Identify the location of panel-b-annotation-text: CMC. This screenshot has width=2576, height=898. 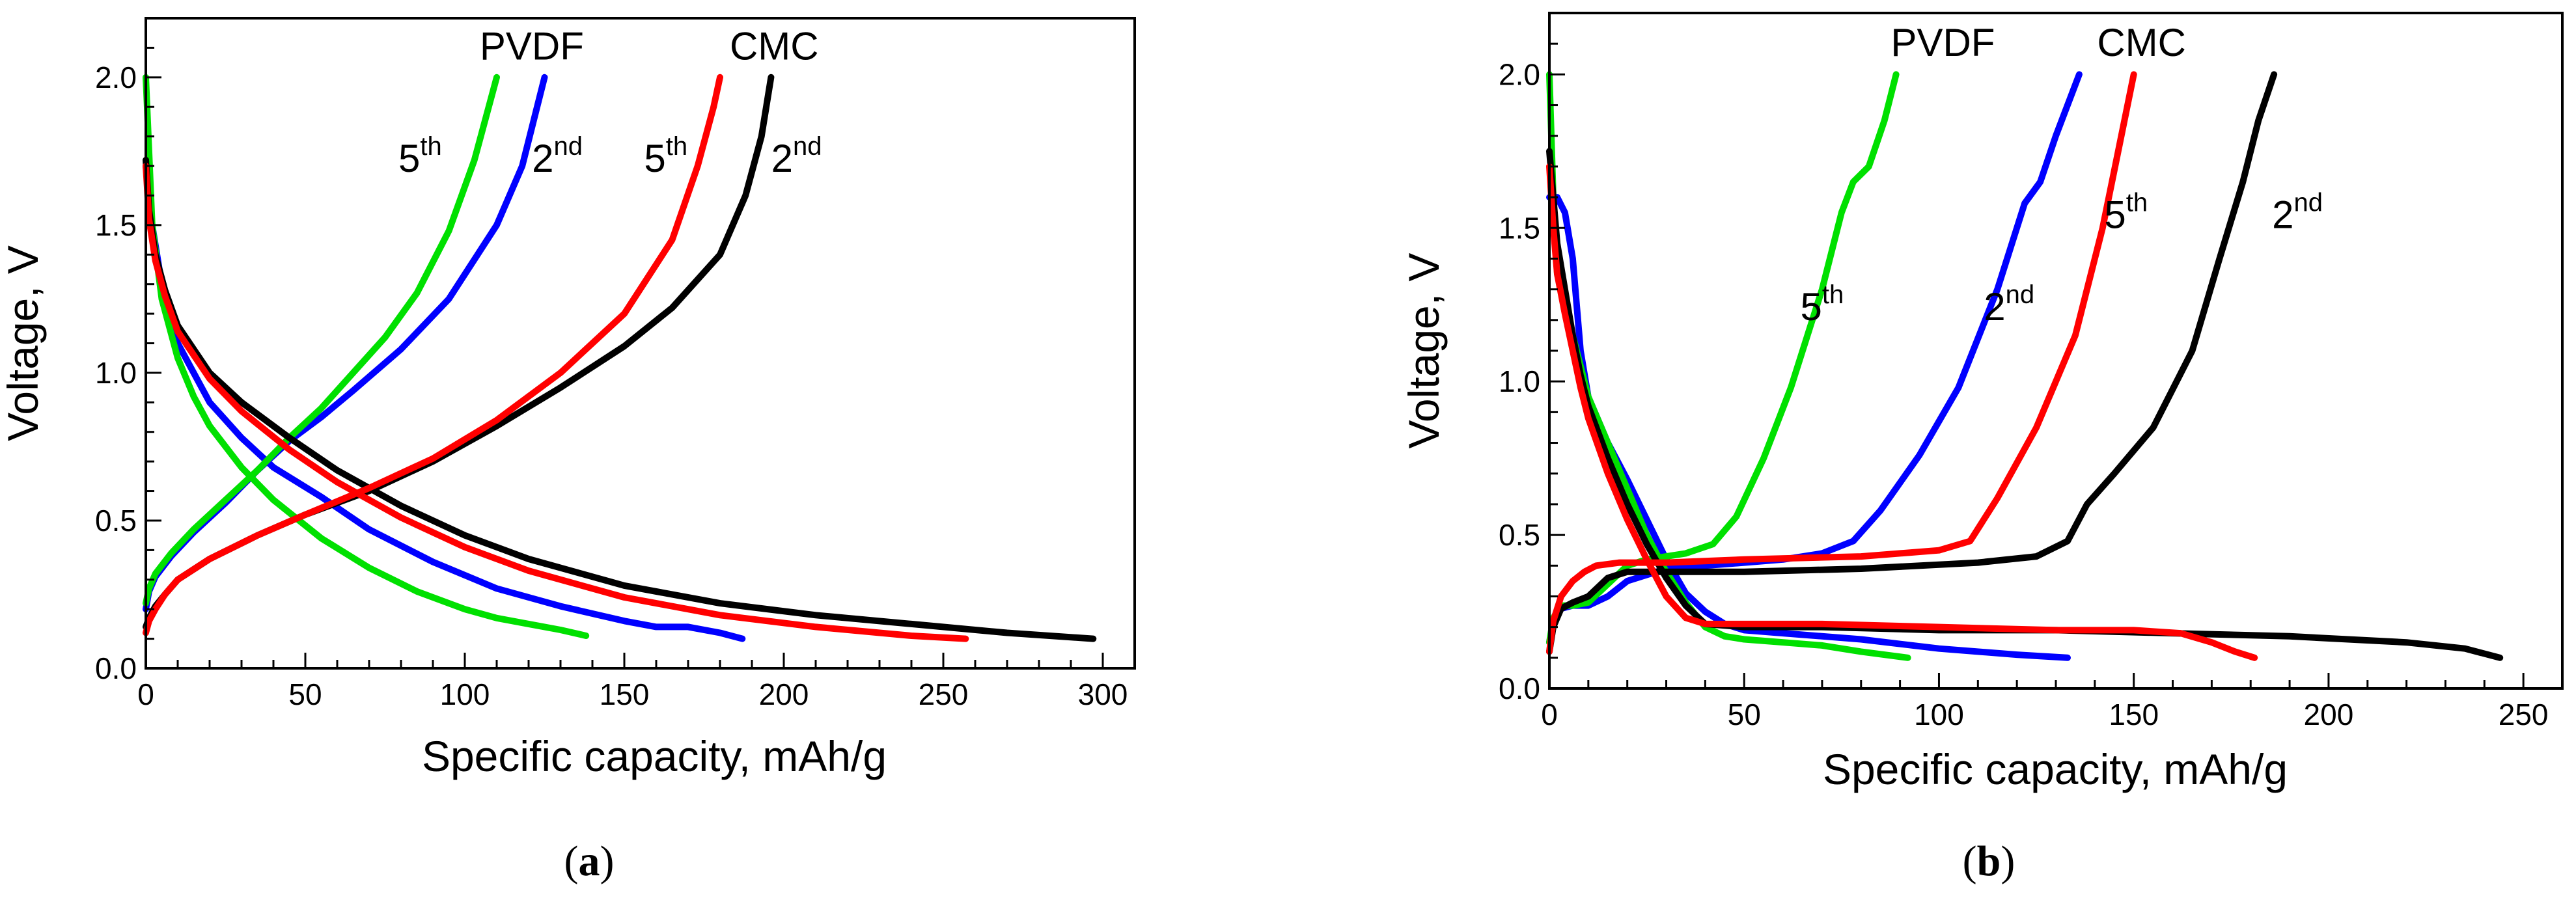
(2141, 42).